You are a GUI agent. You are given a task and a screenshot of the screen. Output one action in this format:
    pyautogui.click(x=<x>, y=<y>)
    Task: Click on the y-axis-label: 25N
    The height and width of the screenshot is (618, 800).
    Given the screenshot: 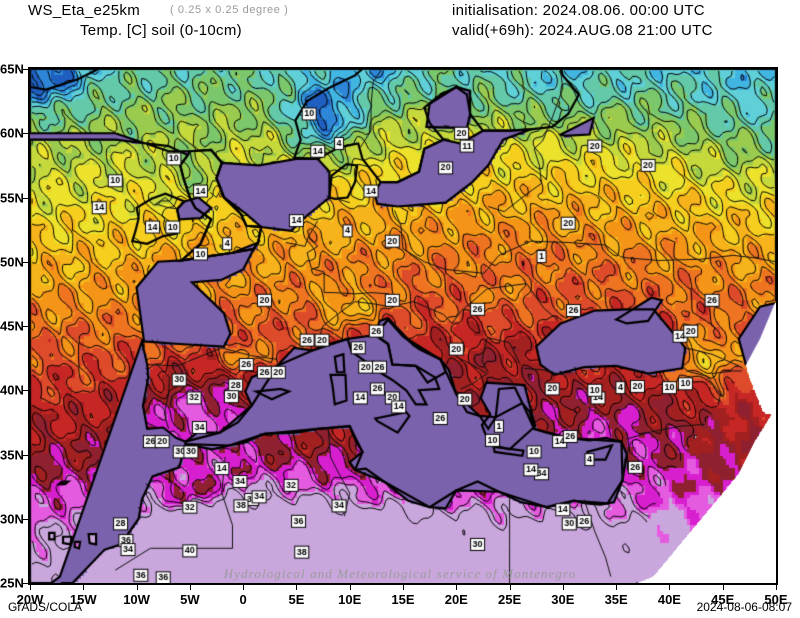 What is the action you would take?
    pyautogui.click(x=12, y=583)
    